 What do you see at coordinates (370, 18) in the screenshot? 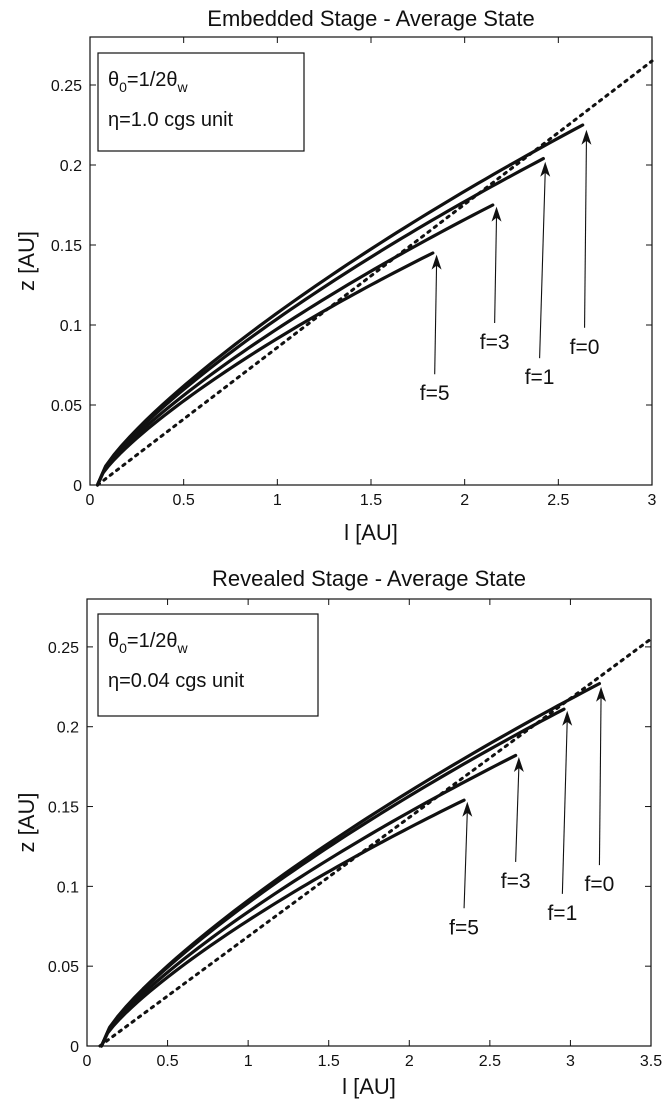
I see `chart-title: Embedded Stage - Average State` at bounding box center [370, 18].